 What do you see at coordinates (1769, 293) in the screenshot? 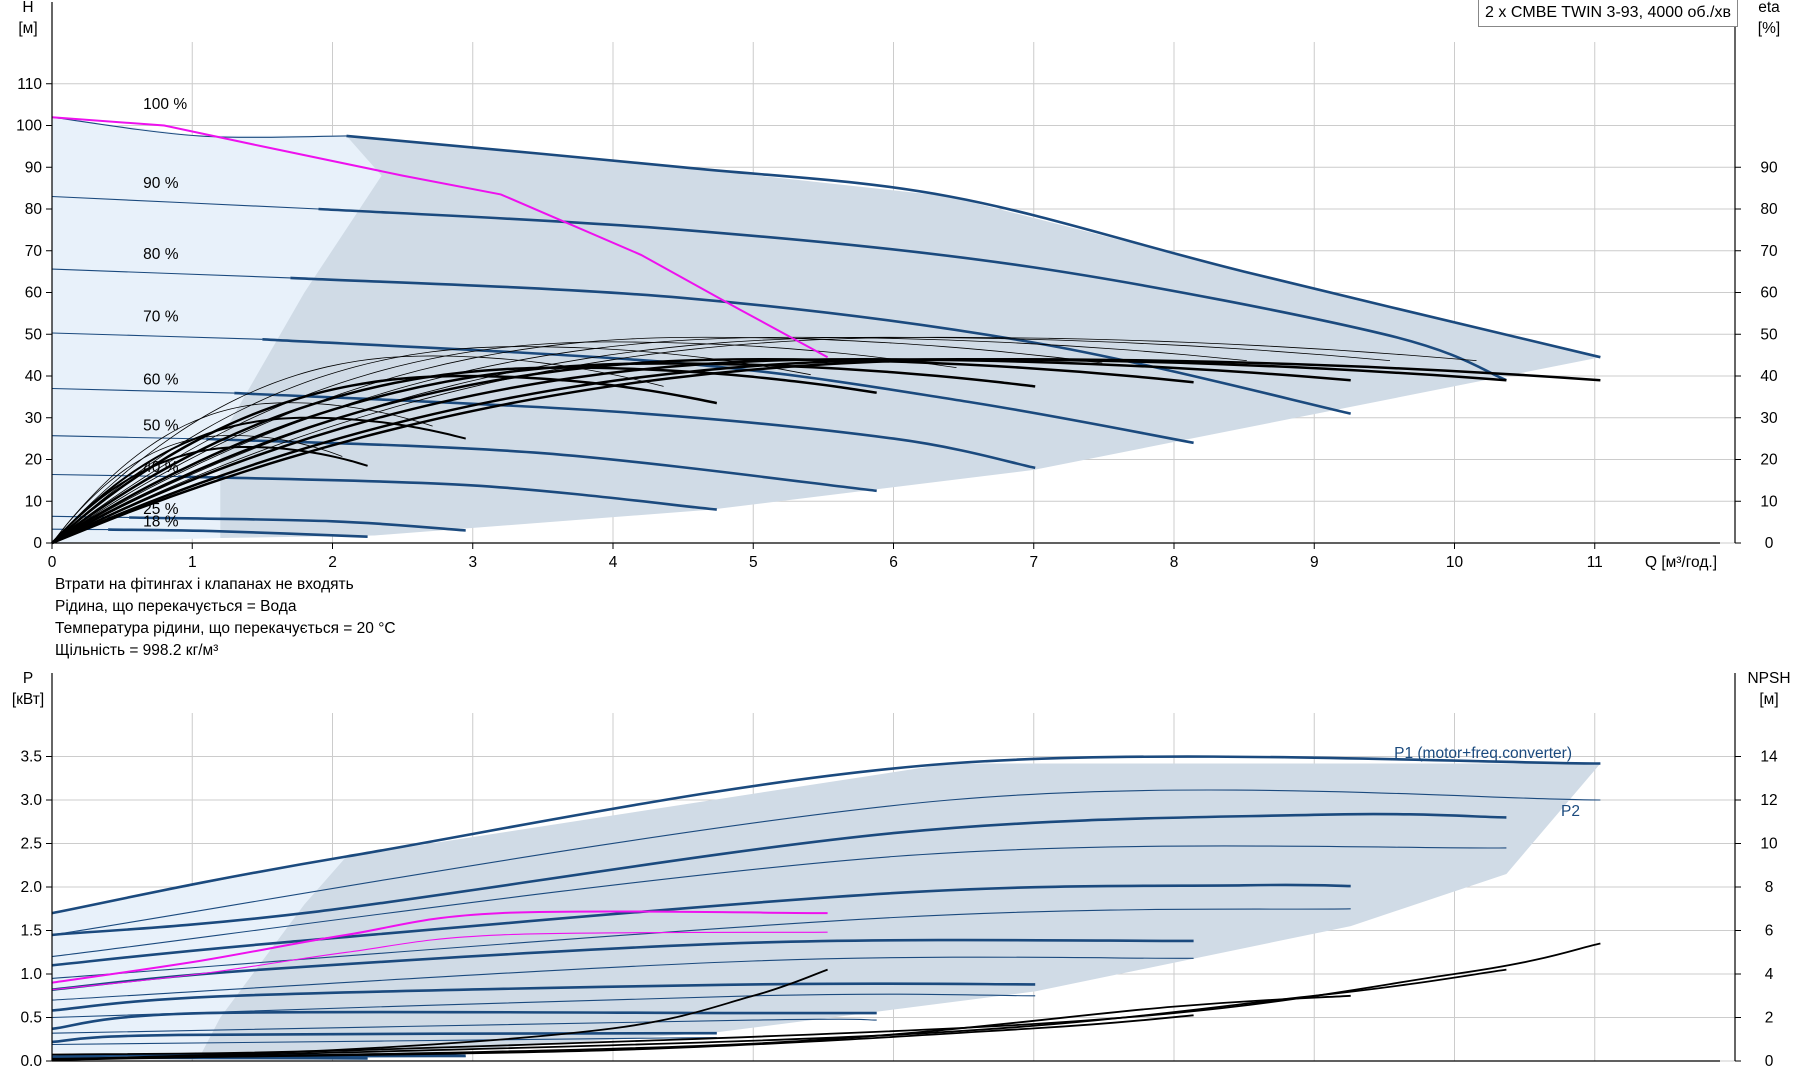
I see `y2-tick-label: 60` at bounding box center [1769, 293].